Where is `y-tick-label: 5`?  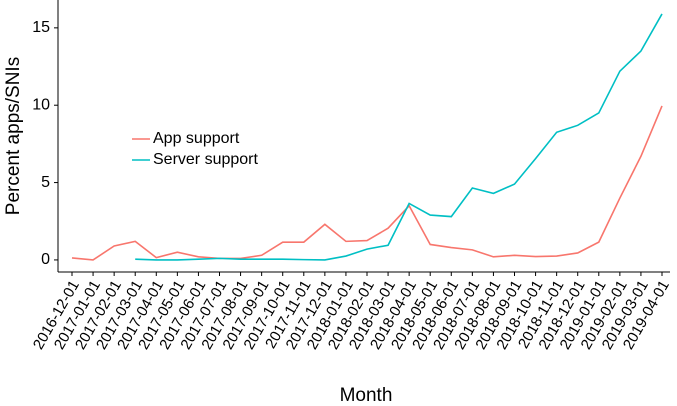
y-tick-label: 5 is located at coordinates (45, 182).